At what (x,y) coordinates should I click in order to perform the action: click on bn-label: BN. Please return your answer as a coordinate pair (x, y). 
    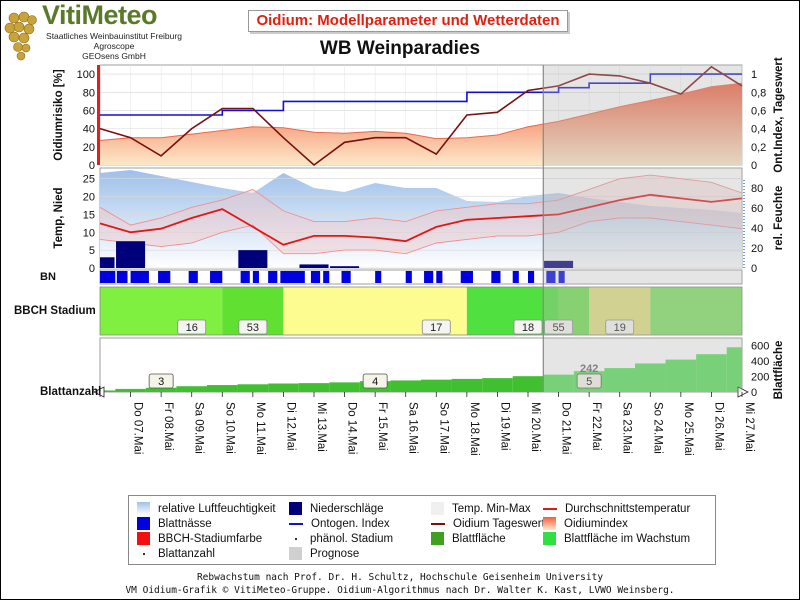
    Looking at the image, I should click on (48, 277).